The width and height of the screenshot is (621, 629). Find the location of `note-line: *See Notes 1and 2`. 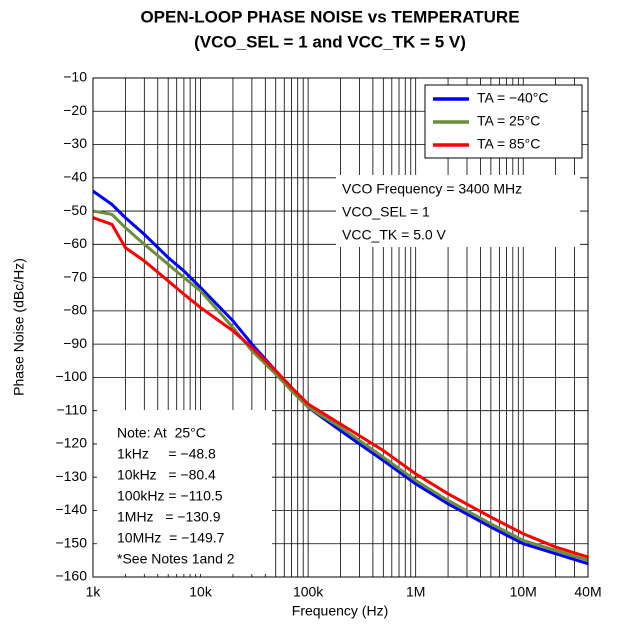

note-line: *See Notes 1and 2 is located at coordinates (176, 559).